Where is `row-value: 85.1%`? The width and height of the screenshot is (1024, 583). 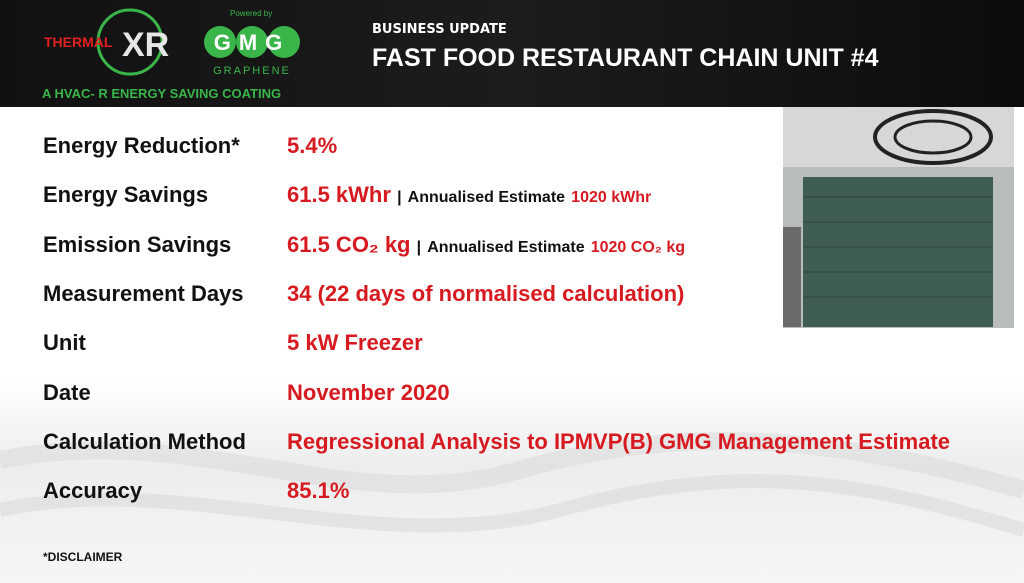
row-value: 85.1% is located at coordinates (318, 491).